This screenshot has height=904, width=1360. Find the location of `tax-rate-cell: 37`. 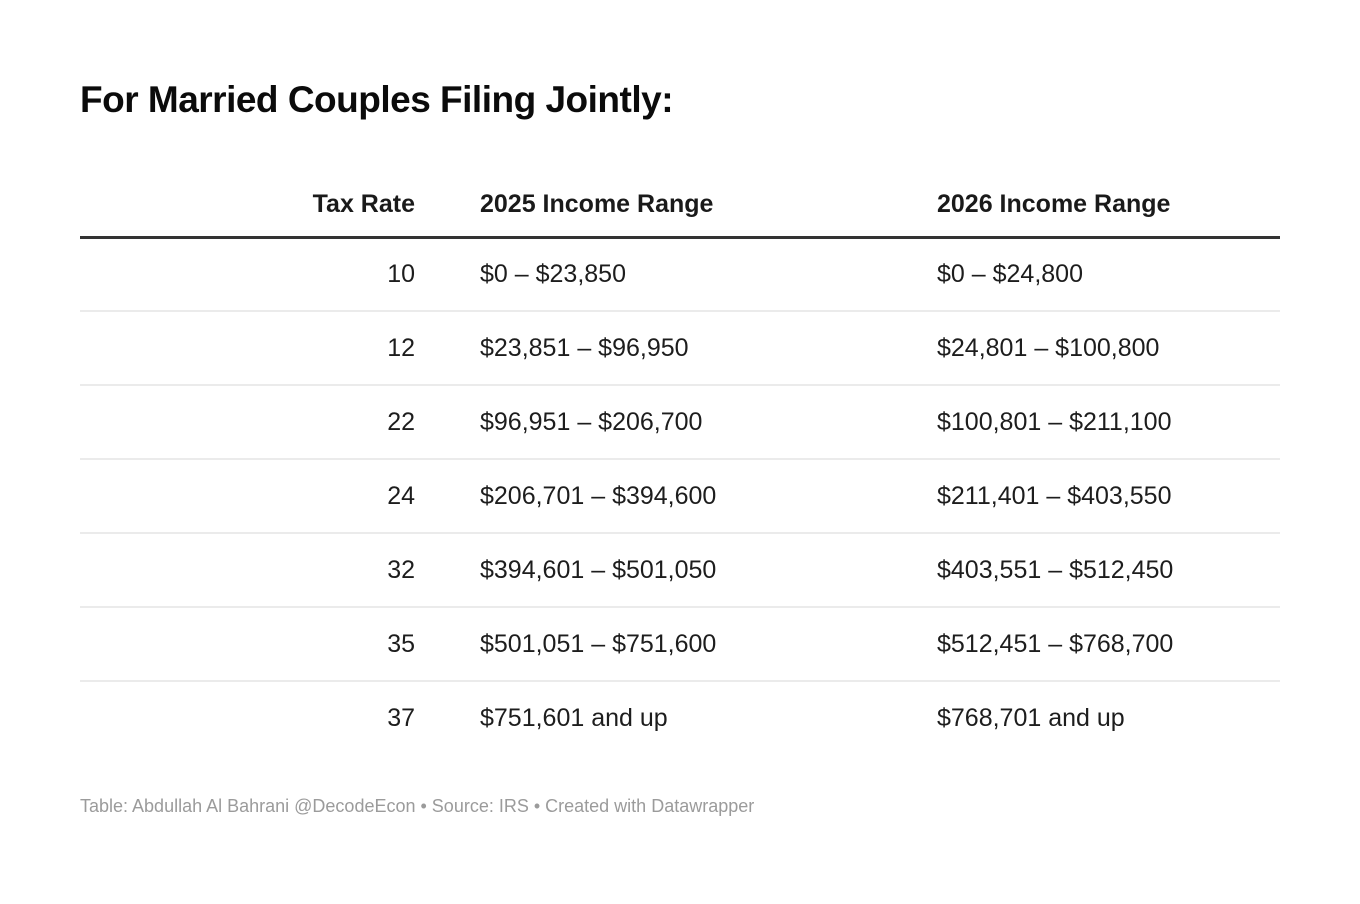

tax-rate-cell: 37 is located at coordinates (260, 717).